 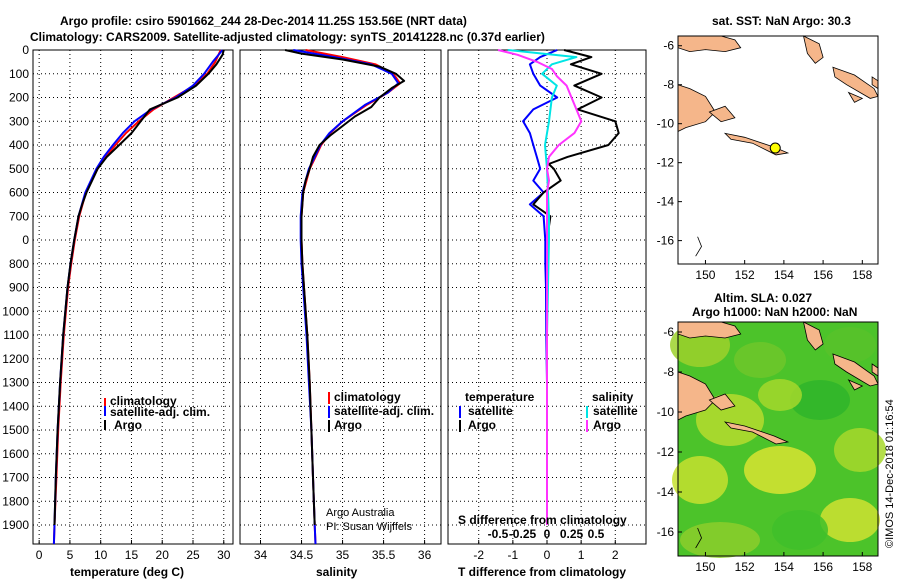 What do you see at coordinates (781, 21) in the screenshot?
I see `sst-map-title: sat. SST: NaN Argo: 30.3` at bounding box center [781, 21].